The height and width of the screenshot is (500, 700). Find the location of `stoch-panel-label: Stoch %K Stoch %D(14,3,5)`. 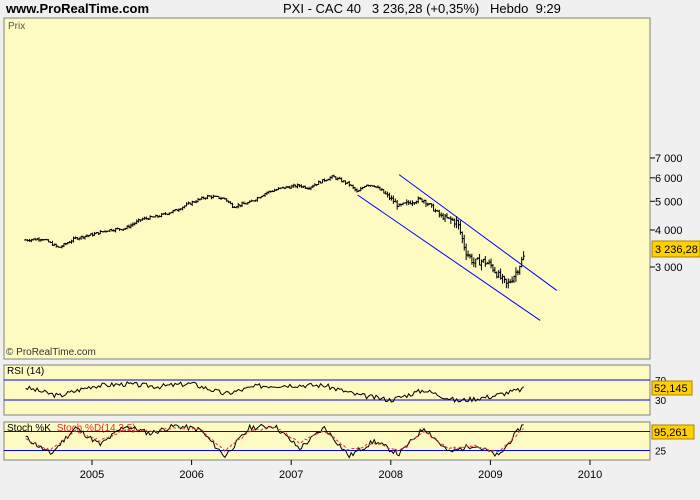

stoch-panel-label: Stoch %K Stoch %D(14,3,5) is located at coordinates (71, 428).